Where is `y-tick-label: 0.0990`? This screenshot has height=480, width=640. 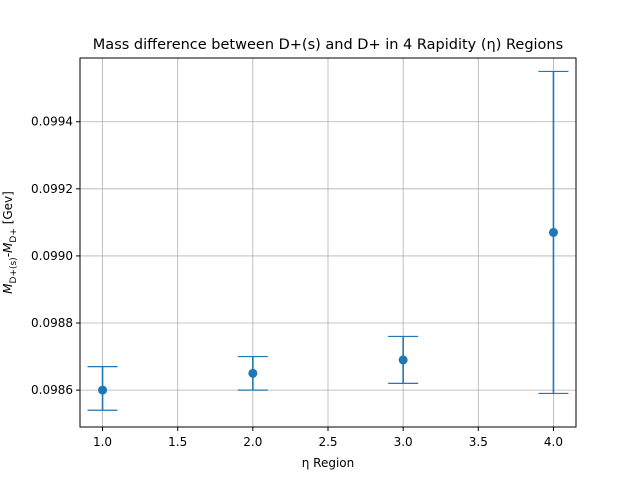
y-tick-label: 0.0990 is located at coordinates (52, 256).